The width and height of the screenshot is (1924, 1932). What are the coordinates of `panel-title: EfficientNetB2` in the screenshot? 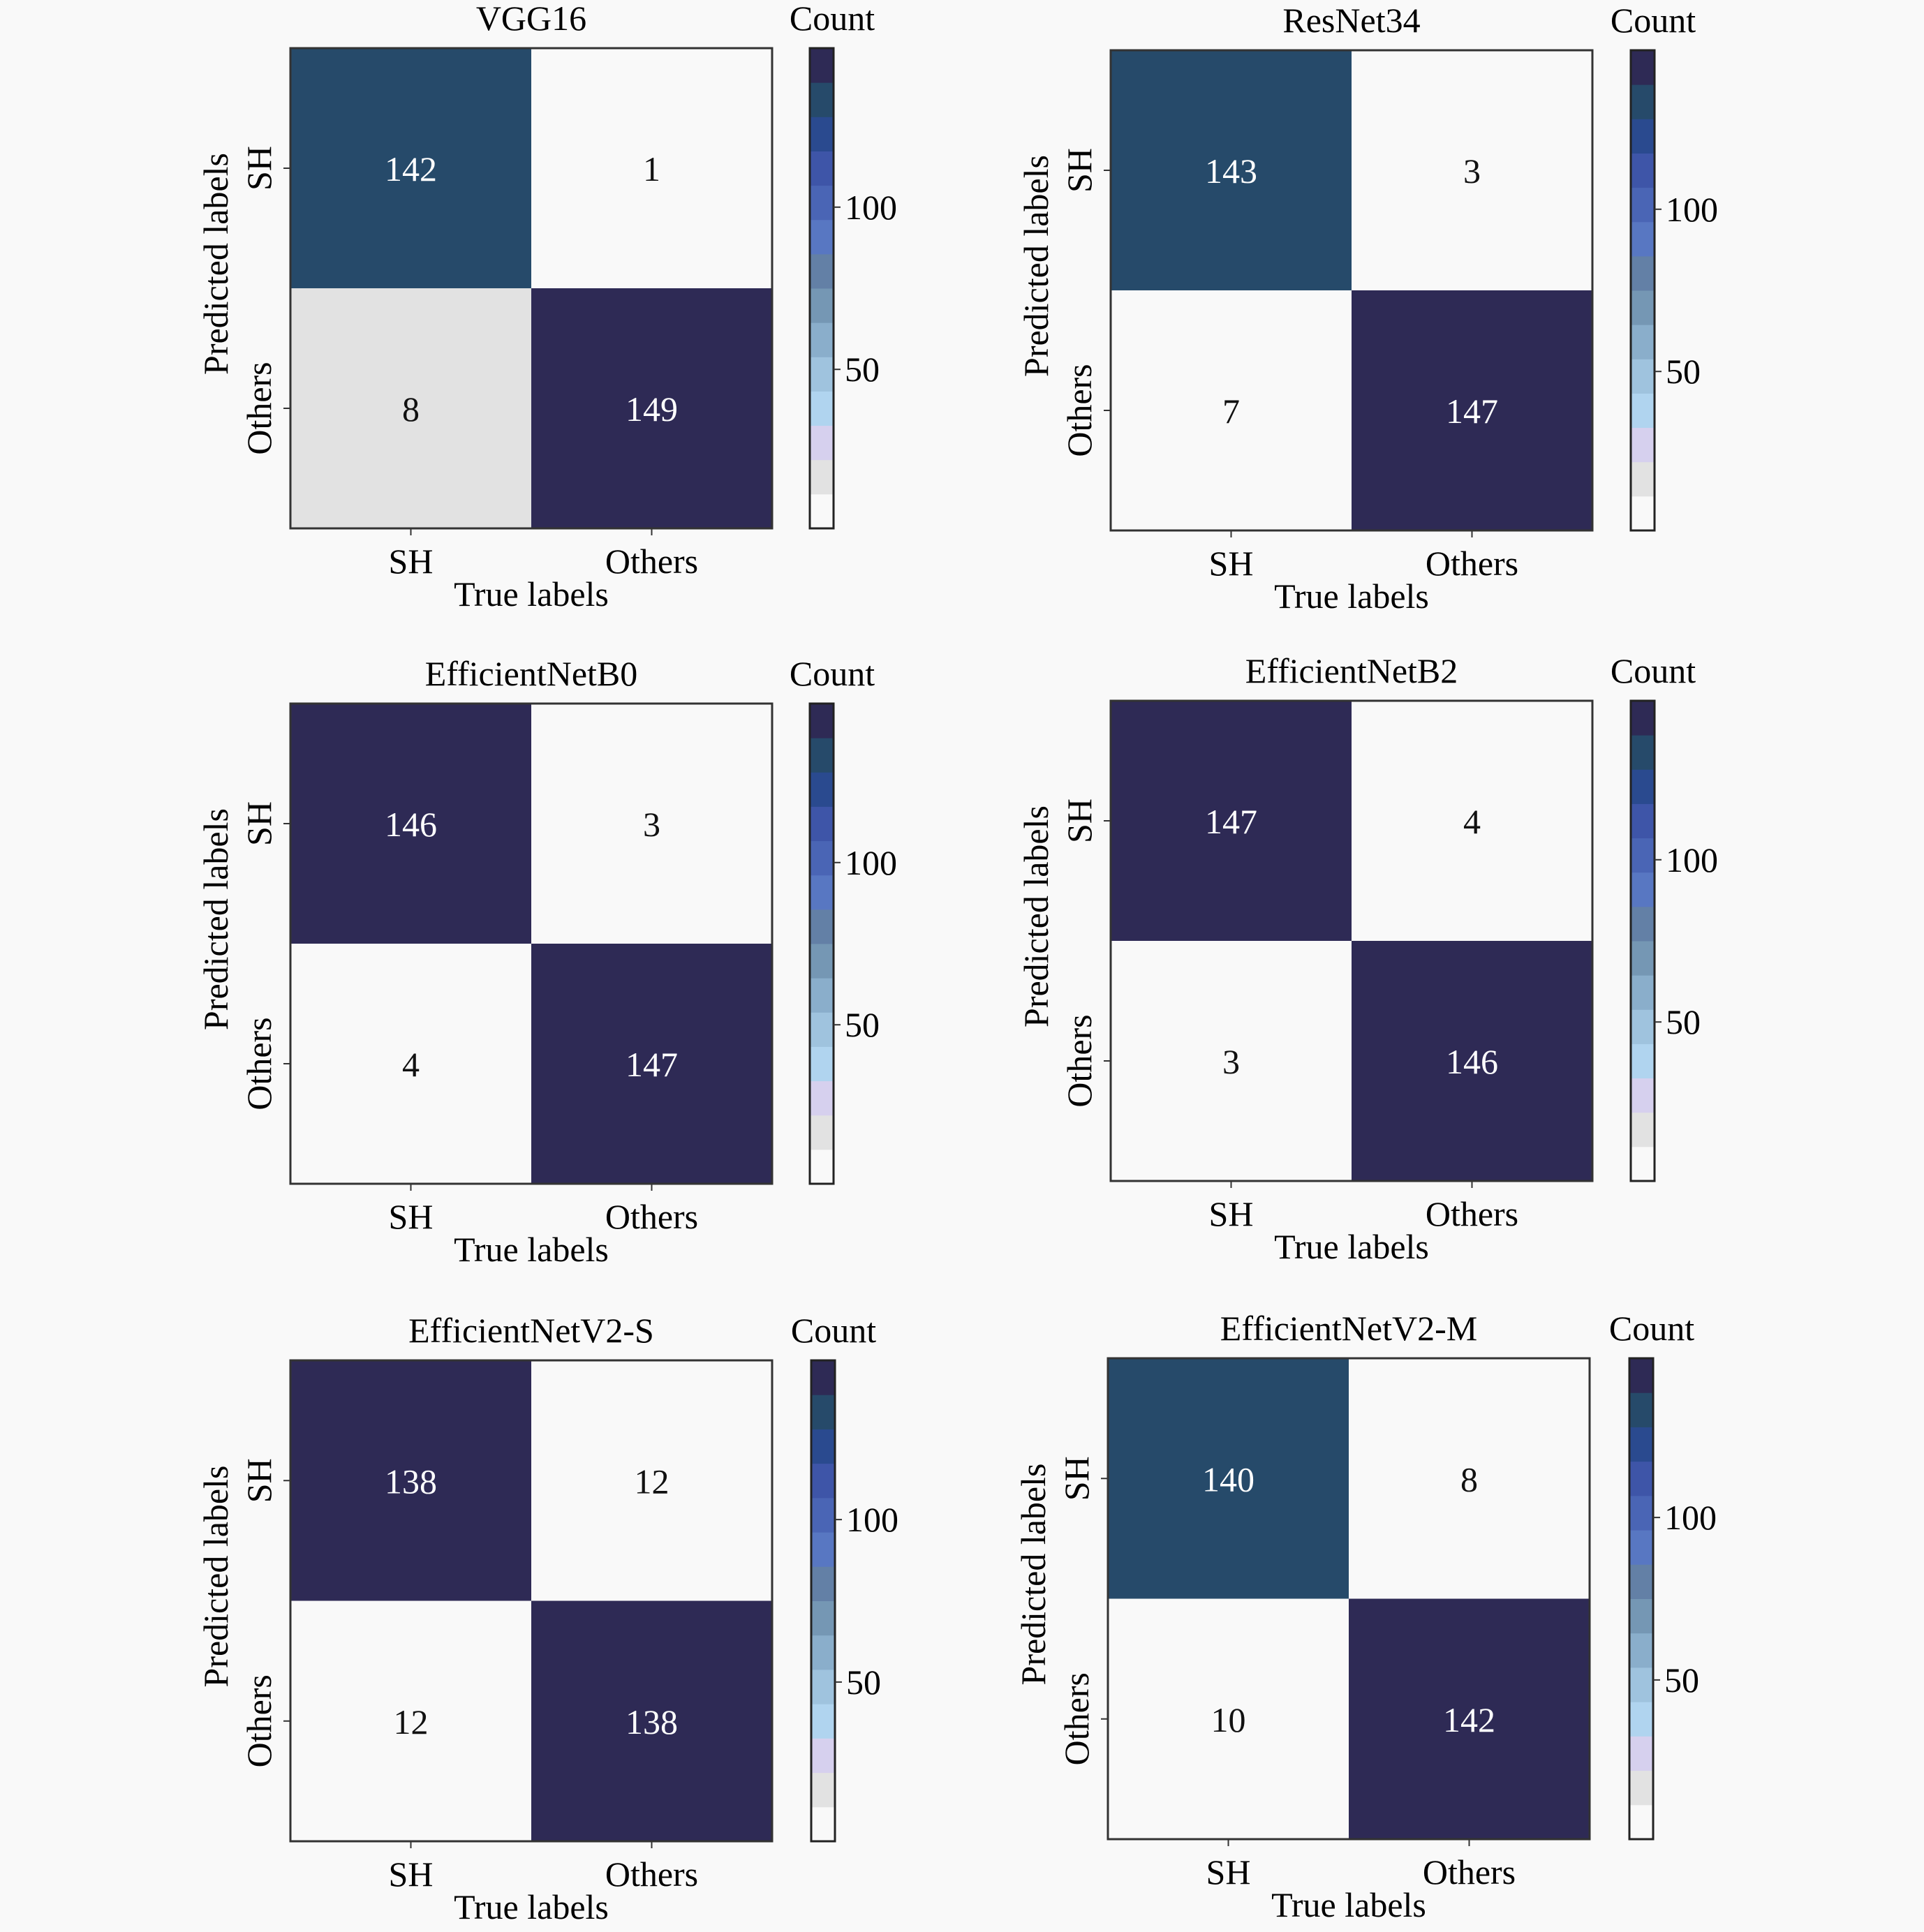 It's located at (1351, 670).